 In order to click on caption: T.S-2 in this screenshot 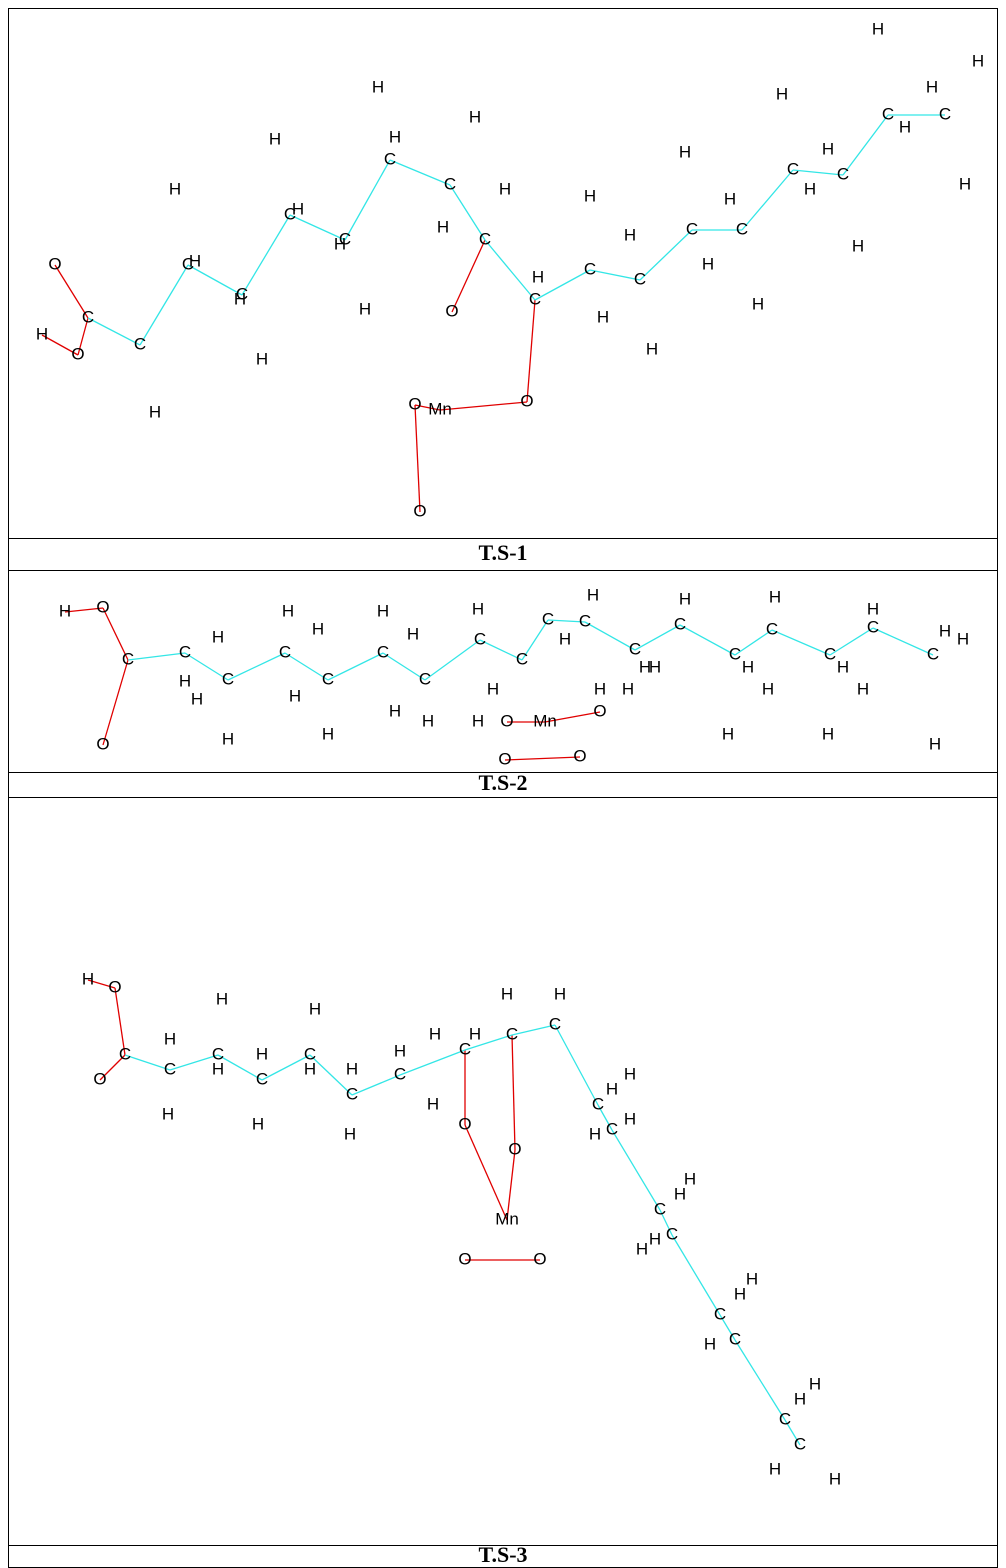, I will do `click(502, 782)`.